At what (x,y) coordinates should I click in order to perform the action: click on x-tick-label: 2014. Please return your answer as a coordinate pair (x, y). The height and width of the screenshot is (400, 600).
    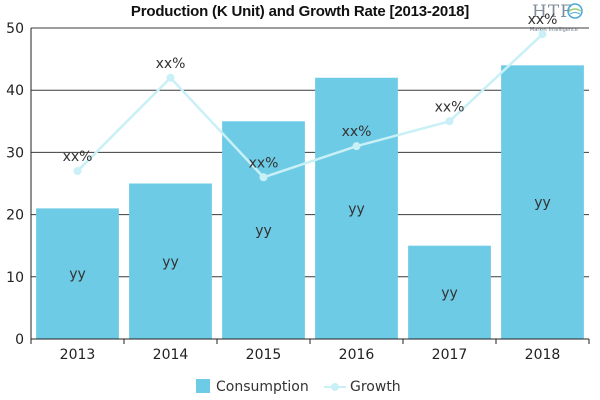
    Looking at the image, I should click on (171, 355).